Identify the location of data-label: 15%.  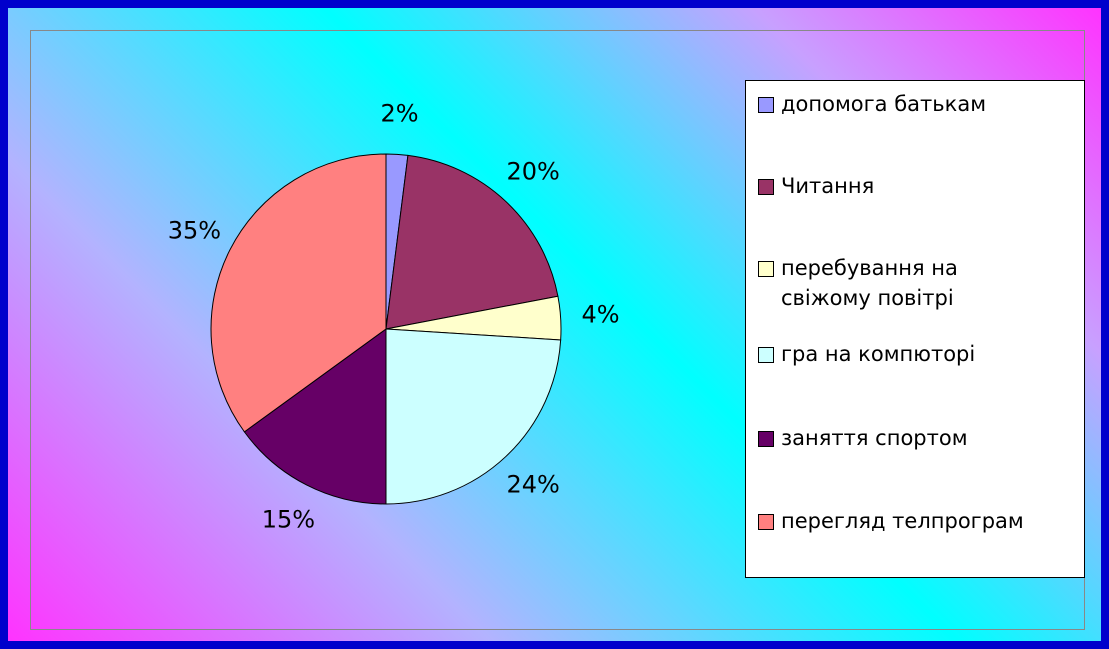
(288, 520).